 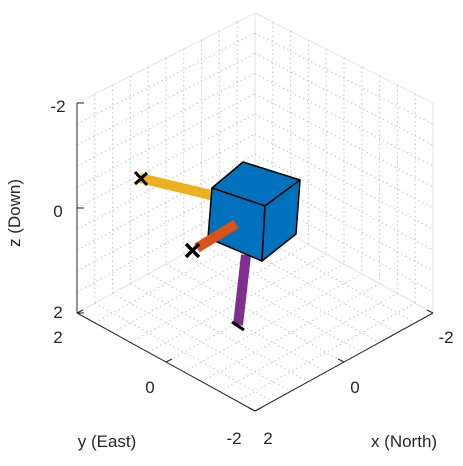 I want to click on body-cube, so click(x=254, y=211).